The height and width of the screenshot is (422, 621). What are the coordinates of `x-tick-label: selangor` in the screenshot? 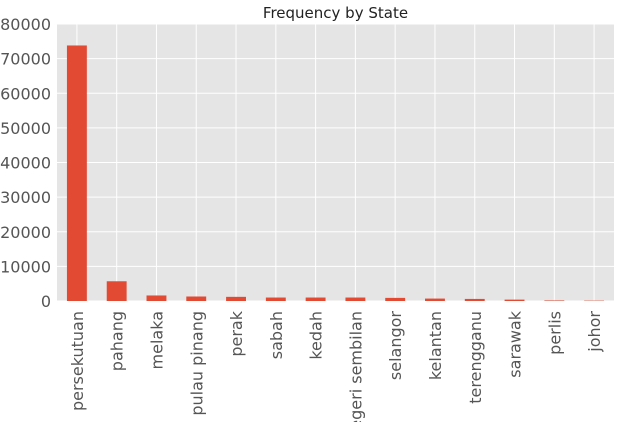 It's located at (395, 346).